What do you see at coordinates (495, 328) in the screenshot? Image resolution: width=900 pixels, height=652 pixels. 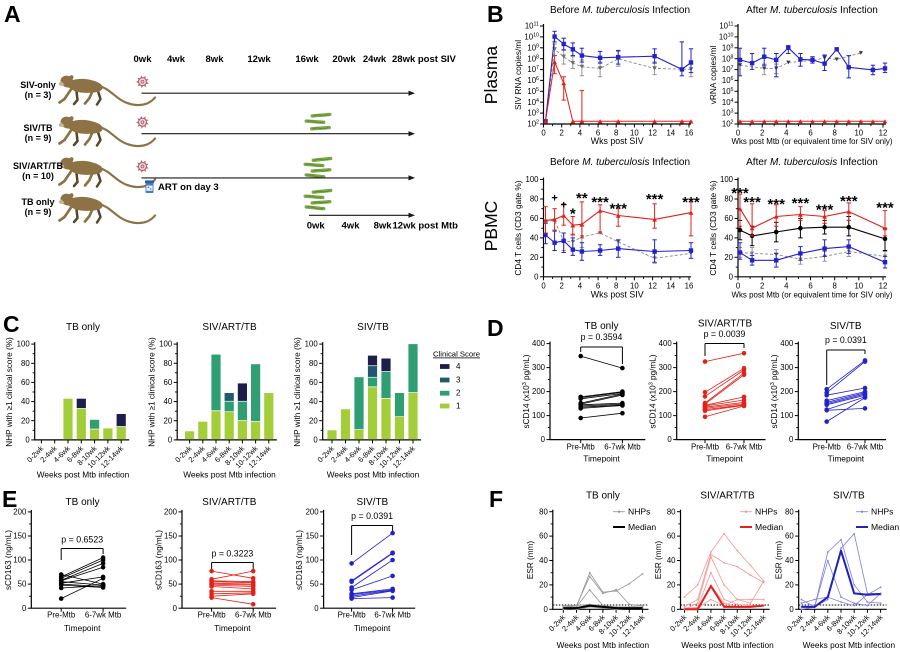 I see `svg-text: D` at bounding box center [495, 328].